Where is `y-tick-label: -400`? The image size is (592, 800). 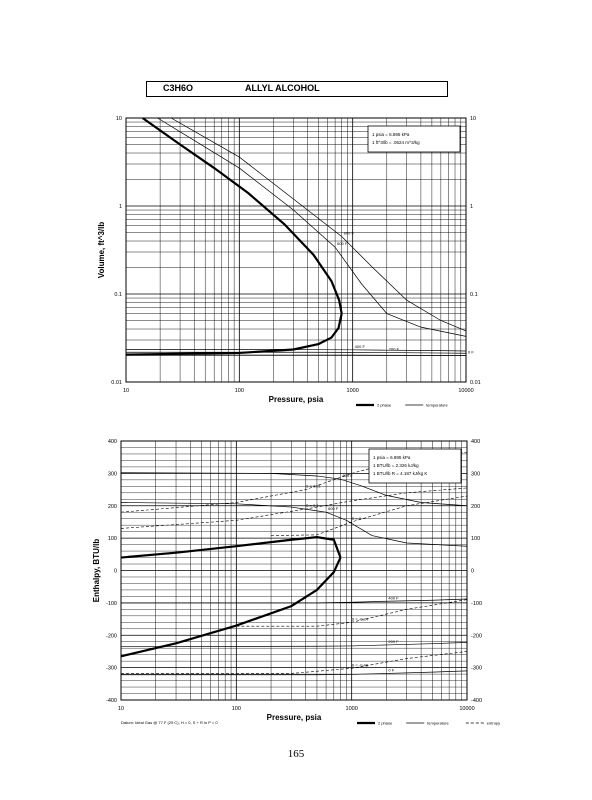
y-tick-label: -400 is located at coordinates (111, 701).